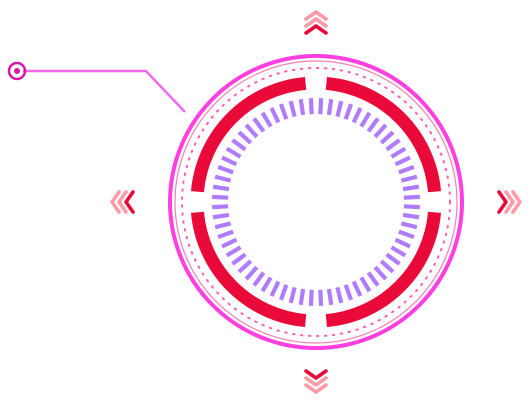  I want to click on chevrons-up-icon, so click(316, 22).